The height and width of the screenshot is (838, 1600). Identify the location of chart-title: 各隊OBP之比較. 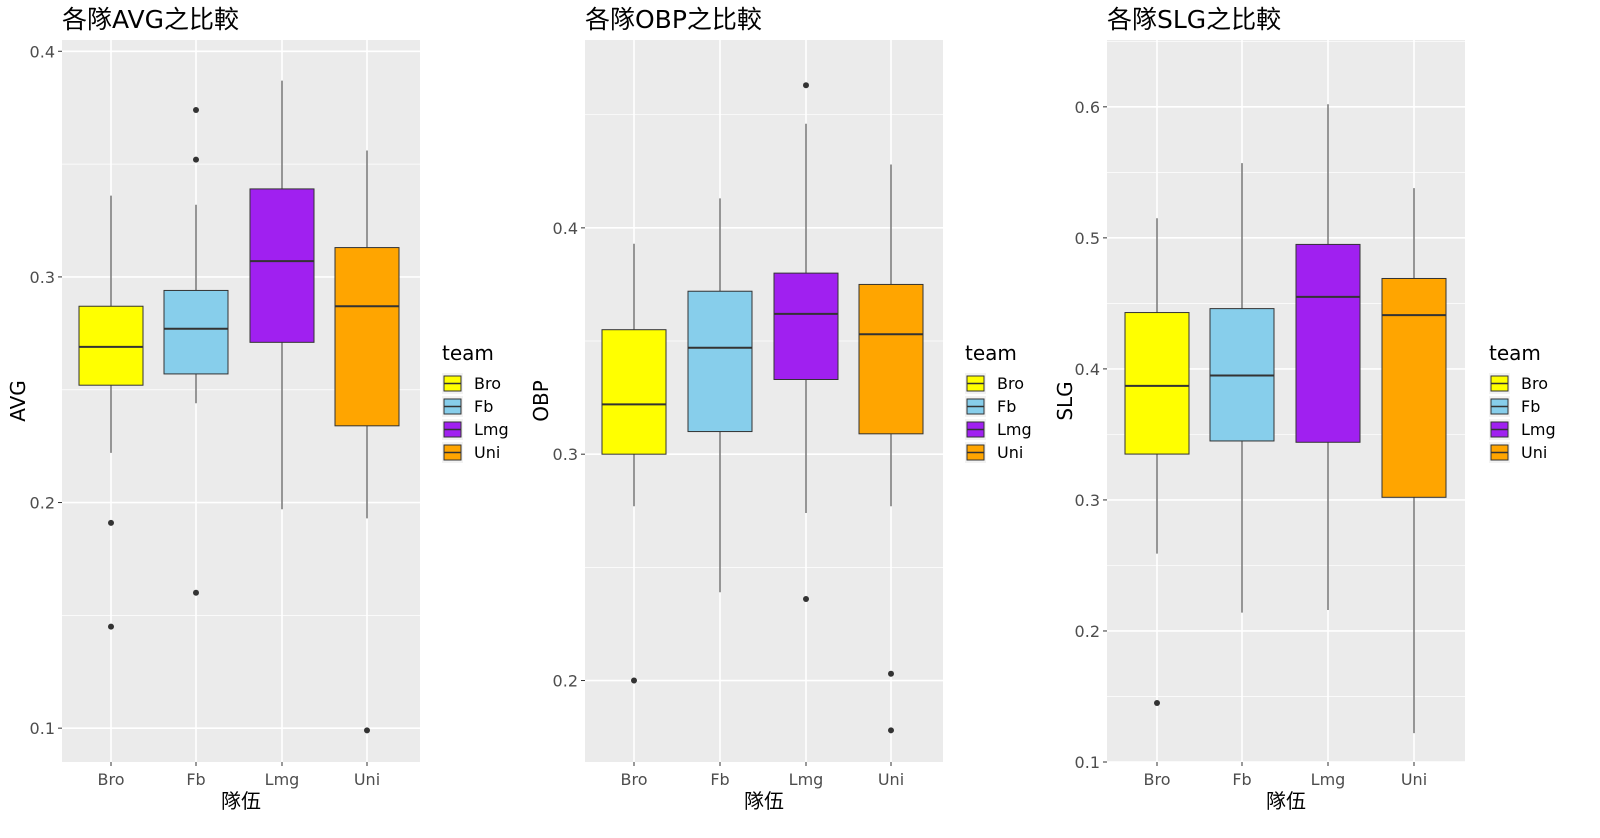
(673, 19).